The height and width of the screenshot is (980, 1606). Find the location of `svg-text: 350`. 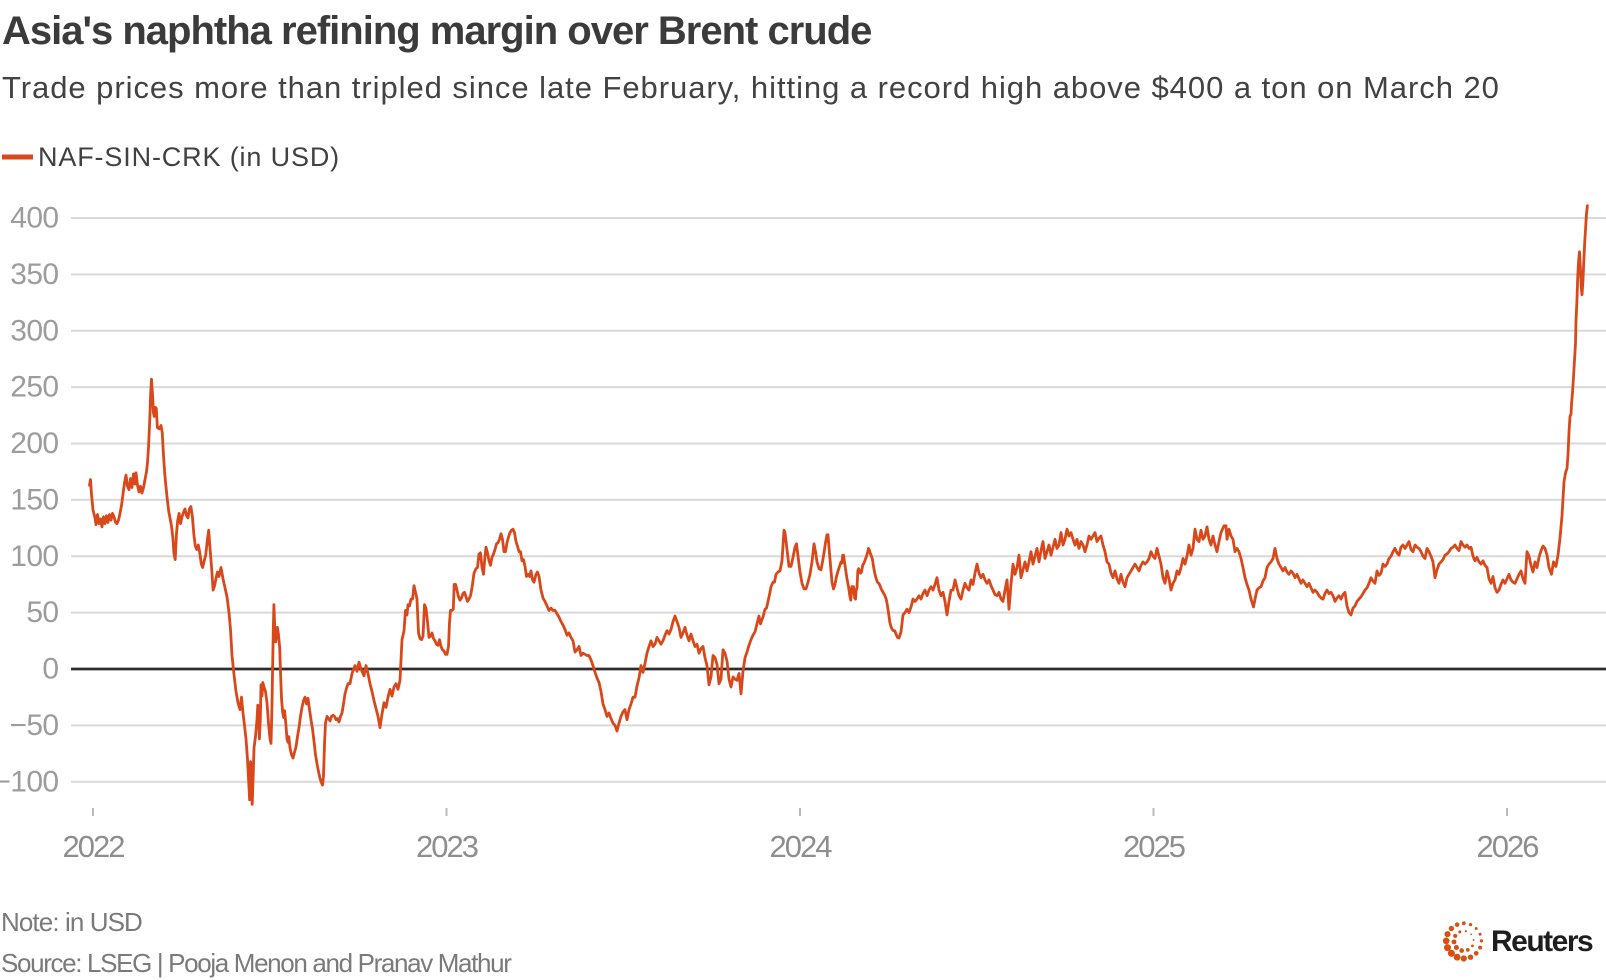

svg-text: 350 is located at coordinates (34, 274).